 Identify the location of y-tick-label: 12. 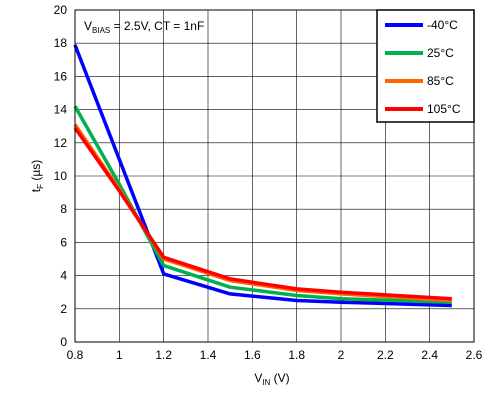
(61, 143).